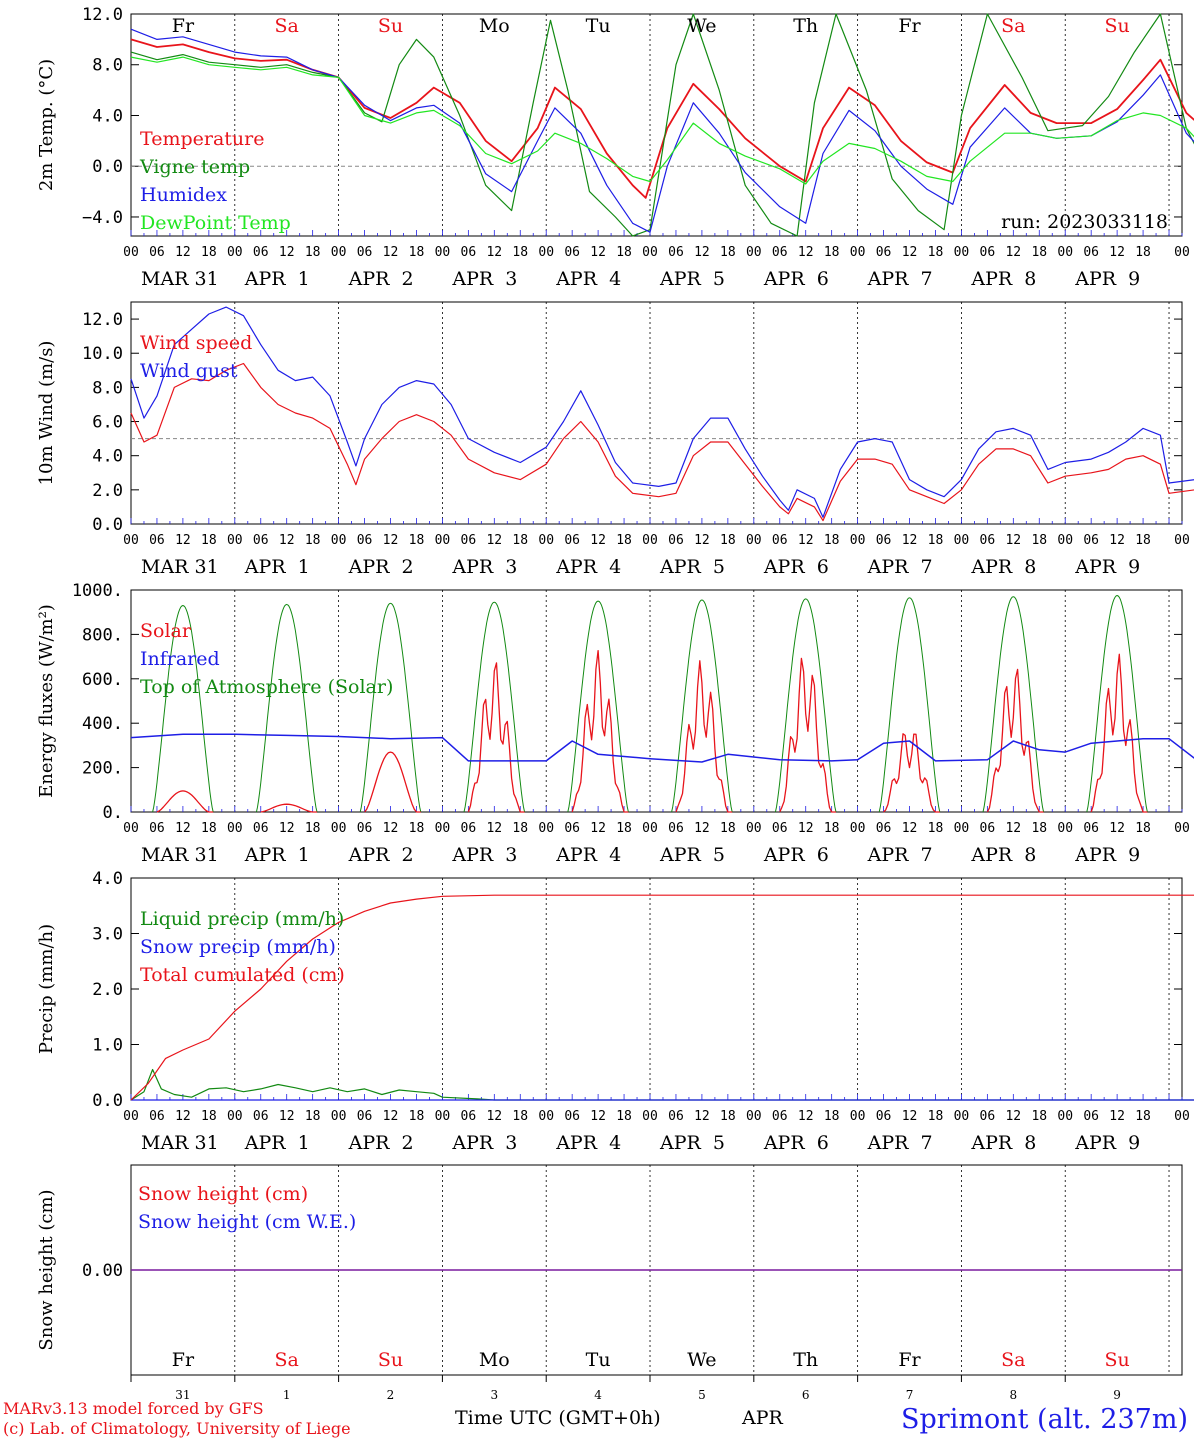  What do you see at coordinates (242, 919) in the screenshot?
I see `legend-entry: Liquid precip (mm/h)` at bounding box center [242, 919].